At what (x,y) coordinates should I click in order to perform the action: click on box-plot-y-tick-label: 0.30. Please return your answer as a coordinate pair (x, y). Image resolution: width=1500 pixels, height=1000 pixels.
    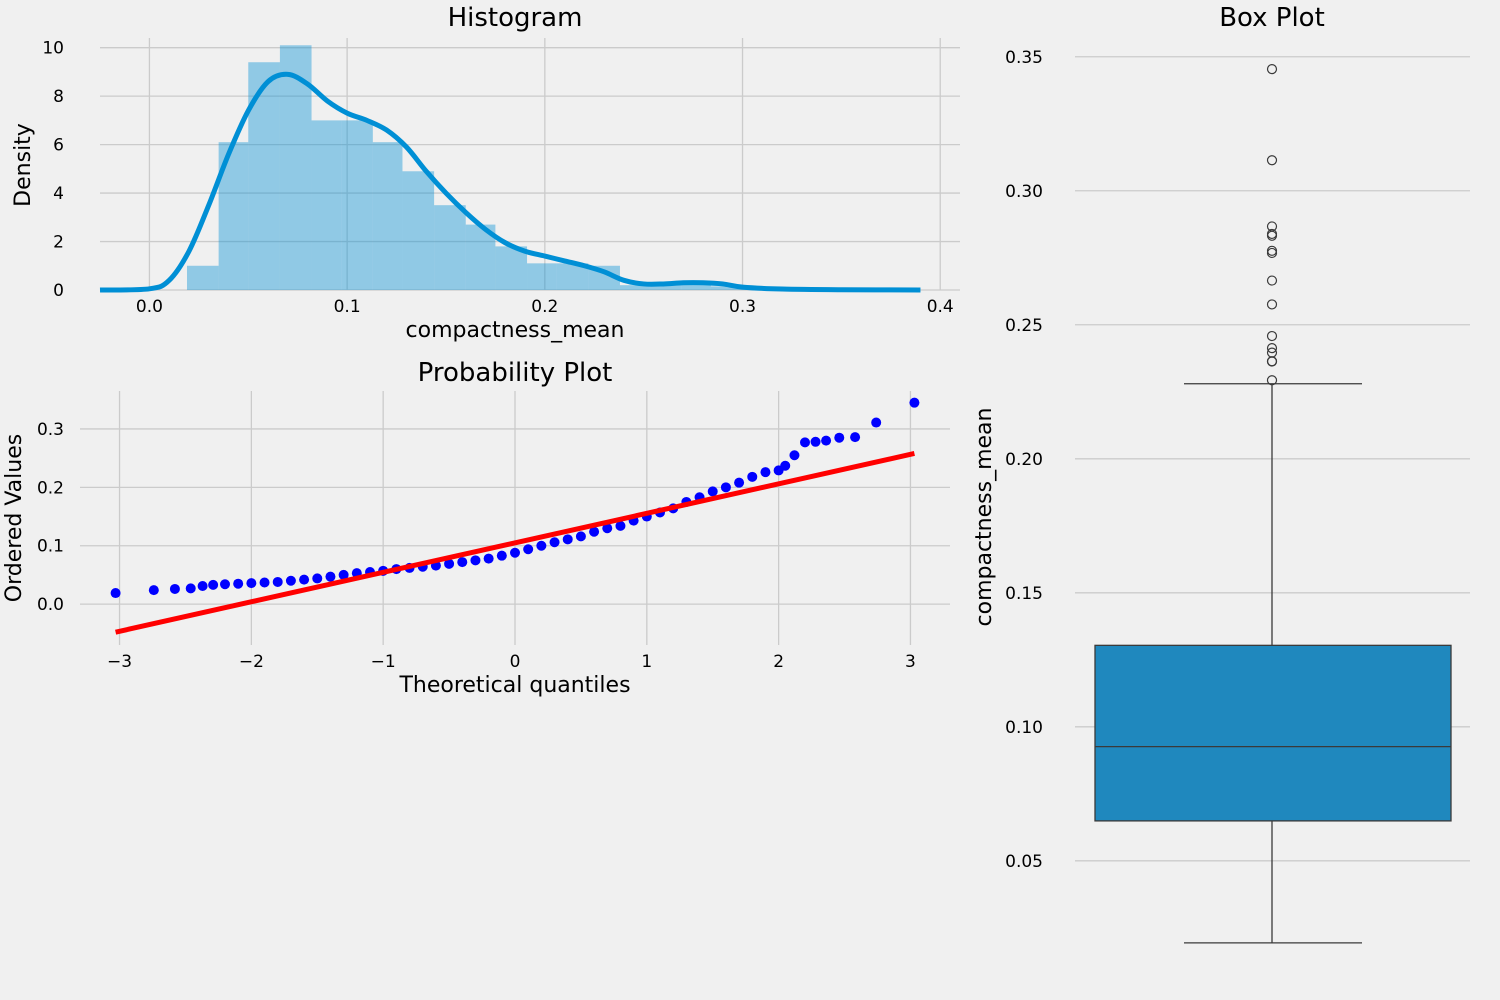
    Looking at the image, I should click on (1024, 192).